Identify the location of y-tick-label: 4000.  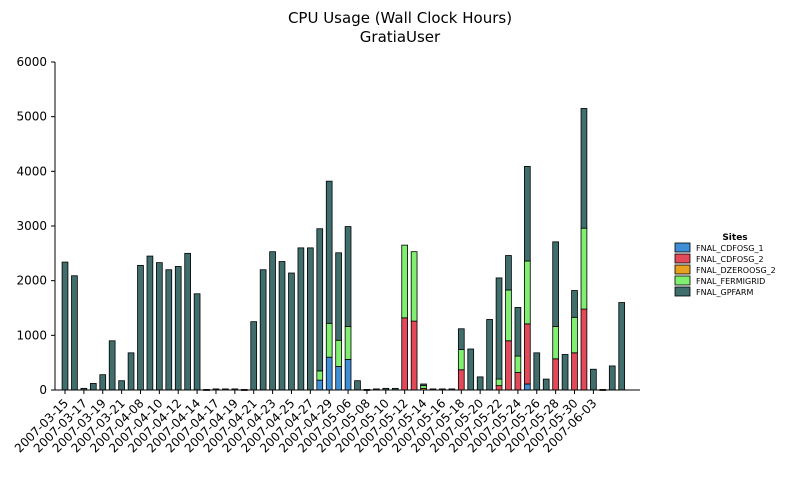
(31, 171).